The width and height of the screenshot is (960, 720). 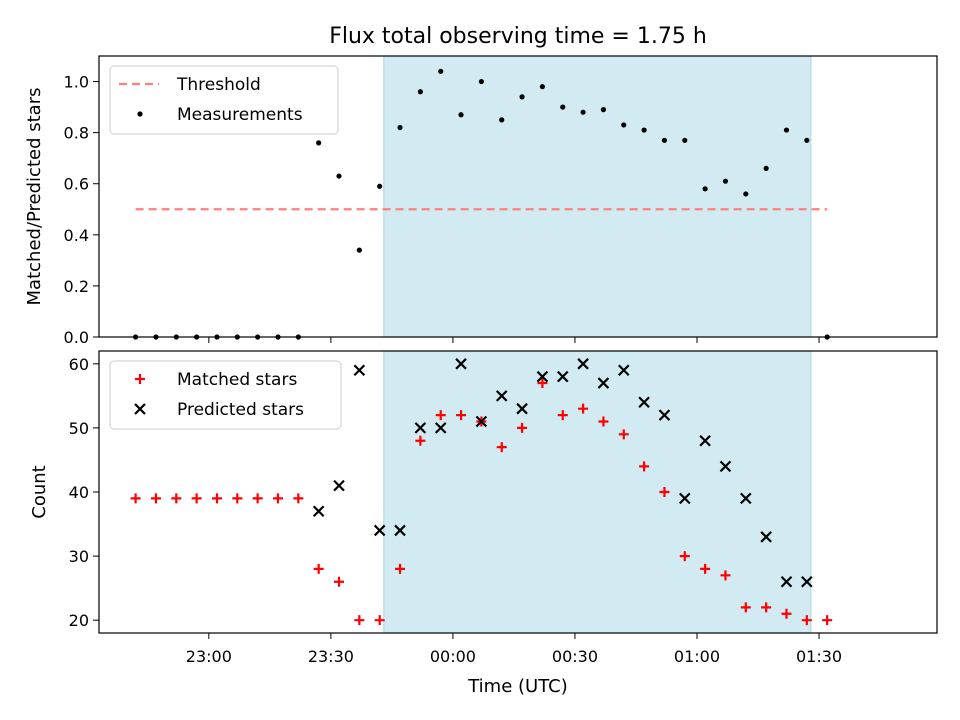 What do you see at coordinates (76, 235) in the screenshot?
I see `y-tick-label: 0.4` at bounding box center [76, 235].